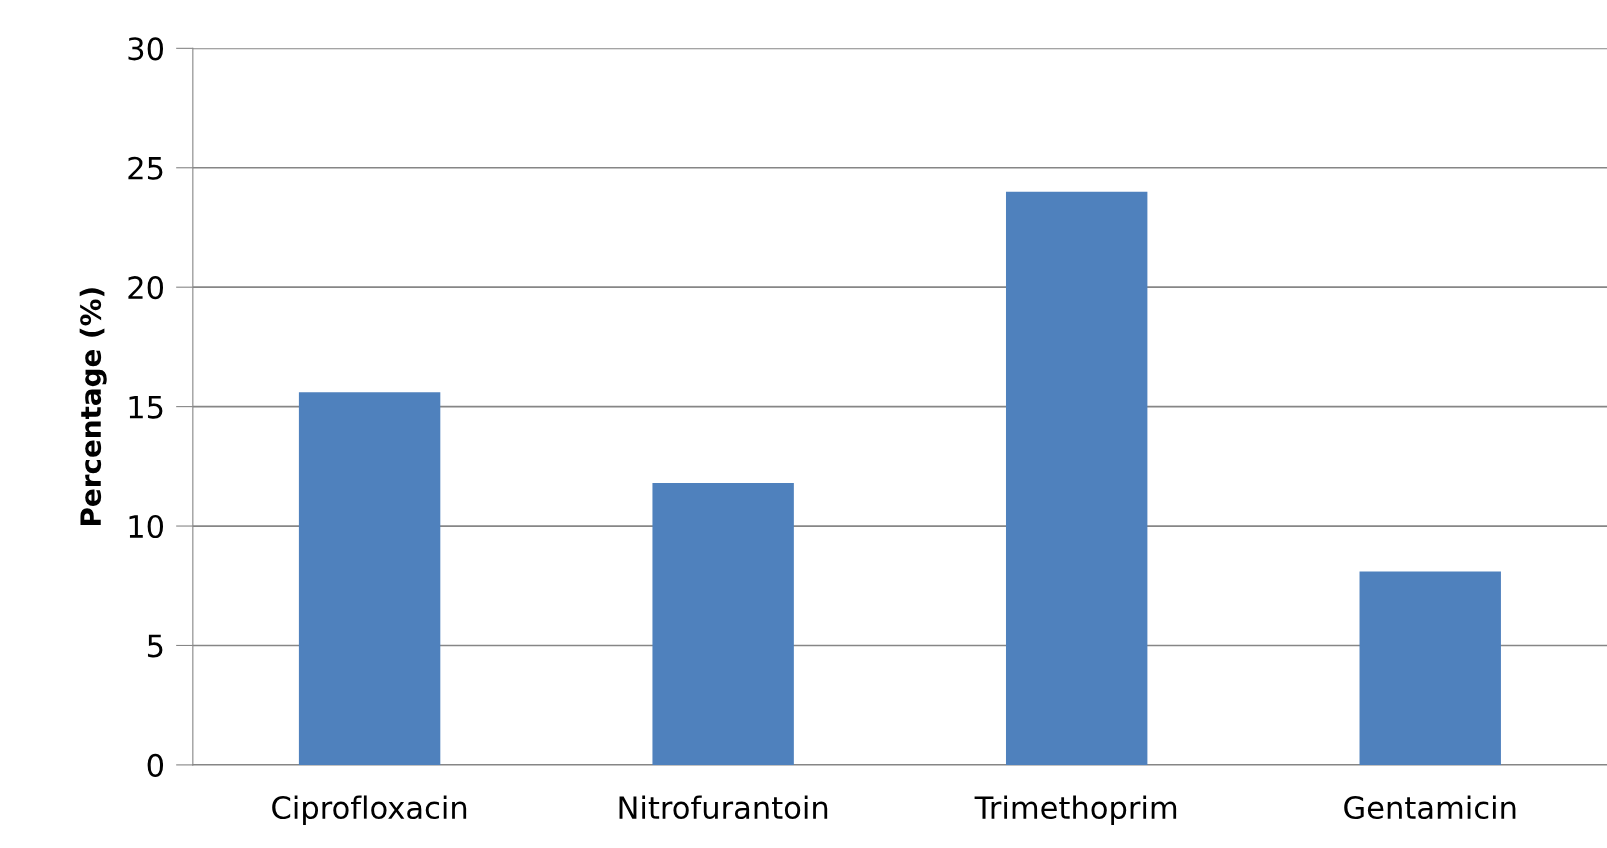  I want to click on y-tick-label: 5, so click(155, 646).